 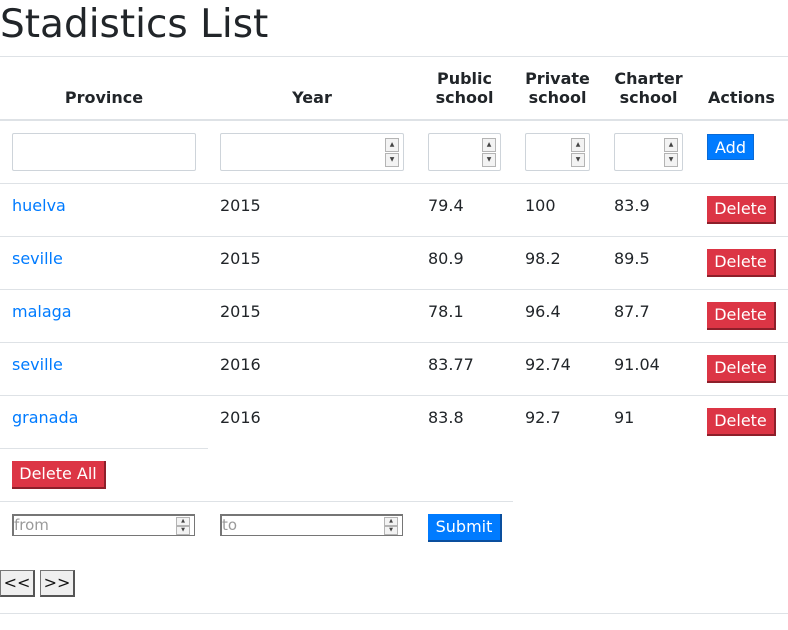 I want to click on next-page-button: >>, so click(x=57, y=583).